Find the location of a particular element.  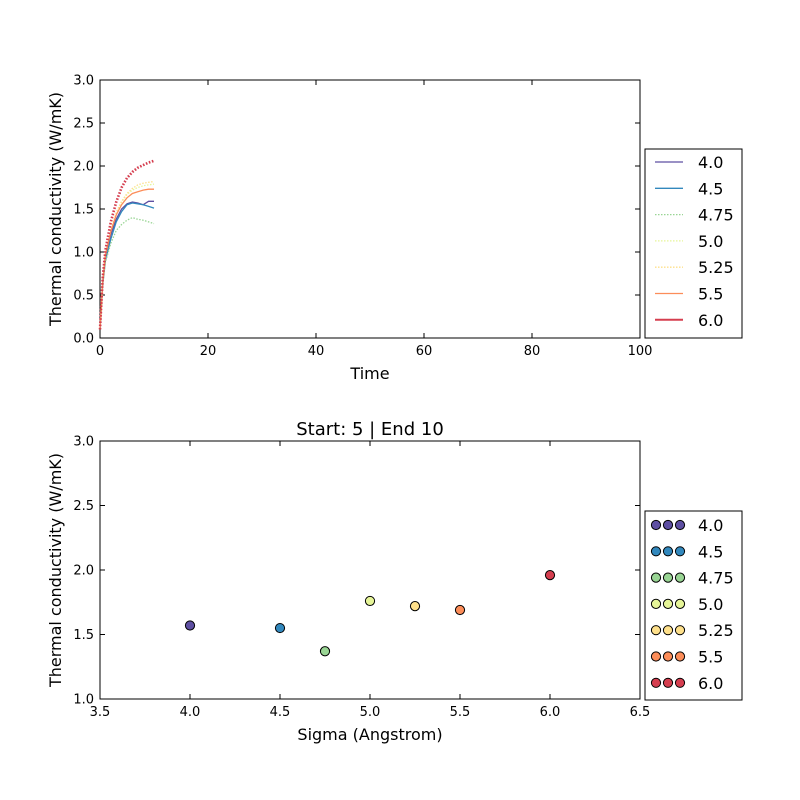

bottom-legend: 4.0 4.5 4.75 5.0 5.25 5.5 6.0 is located at coordinates (693, 605).